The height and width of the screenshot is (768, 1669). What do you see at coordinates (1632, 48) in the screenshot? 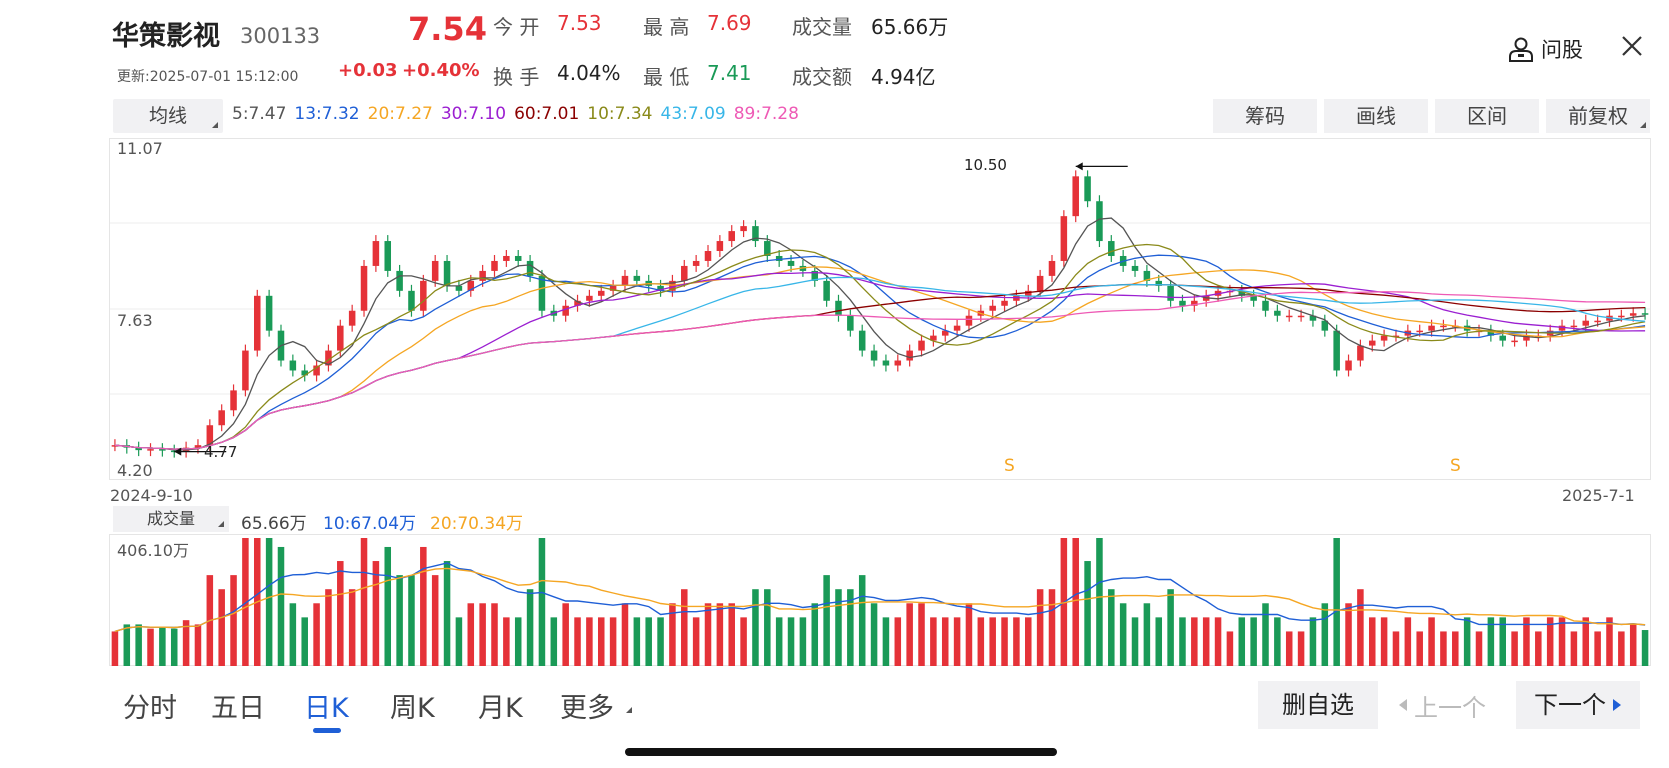
I see `close-icon` at bounding box center [1632, 48].